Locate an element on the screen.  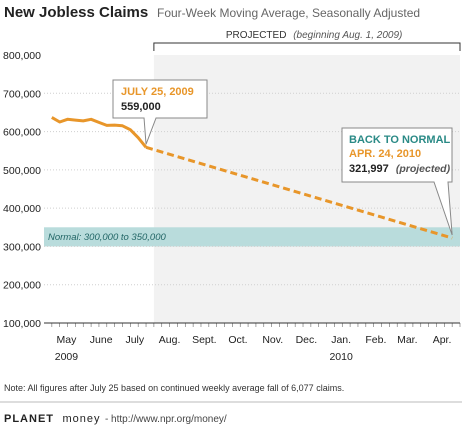
x-tick-label: Feb. is located at coordinates (375, 340).